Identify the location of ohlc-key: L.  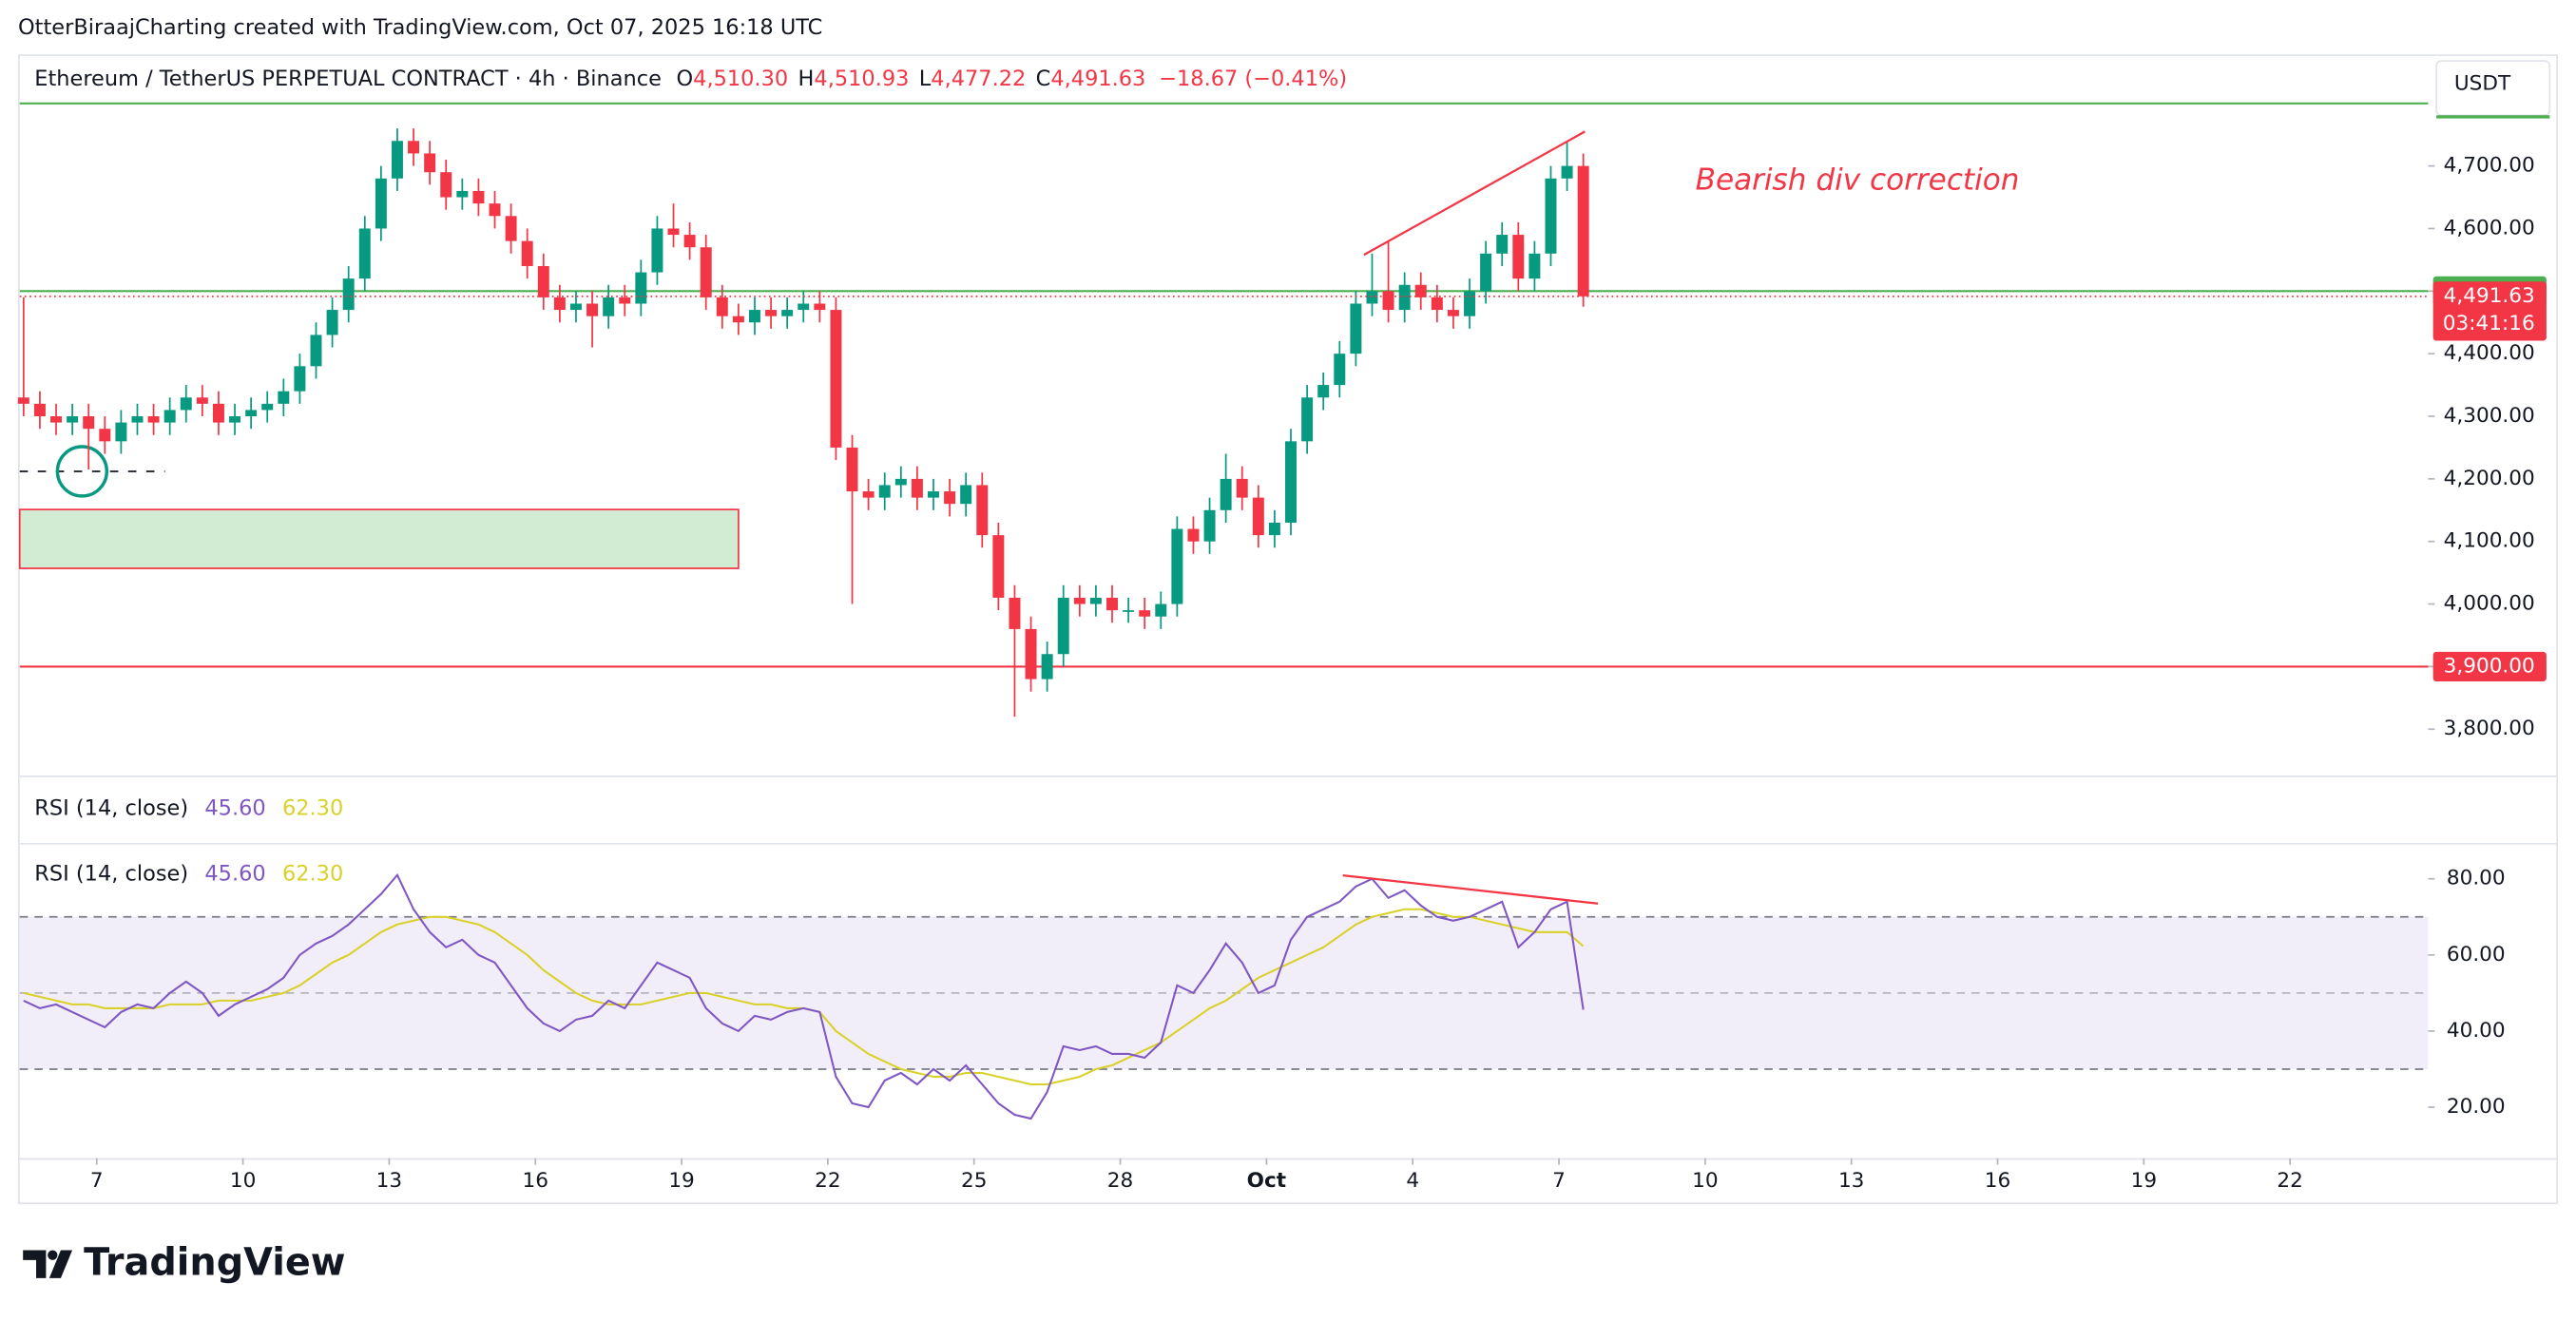
(925, 79).